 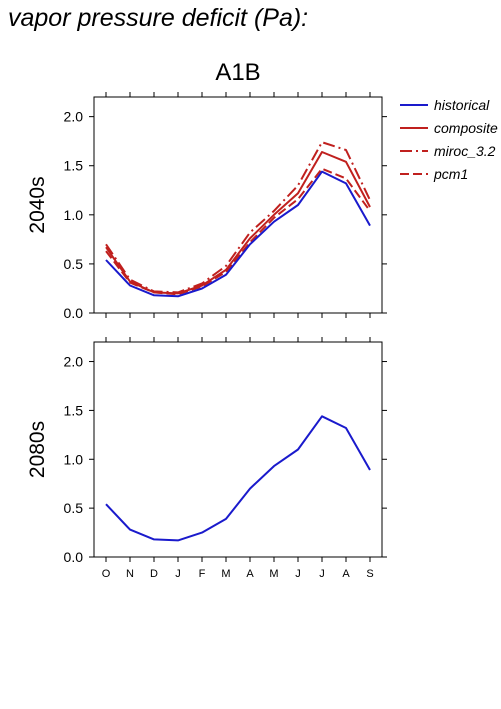 What do you see at coordinates (154, 574) in the screenshot?
I see `x-tick-label: D` at bounding box center [154, 574].